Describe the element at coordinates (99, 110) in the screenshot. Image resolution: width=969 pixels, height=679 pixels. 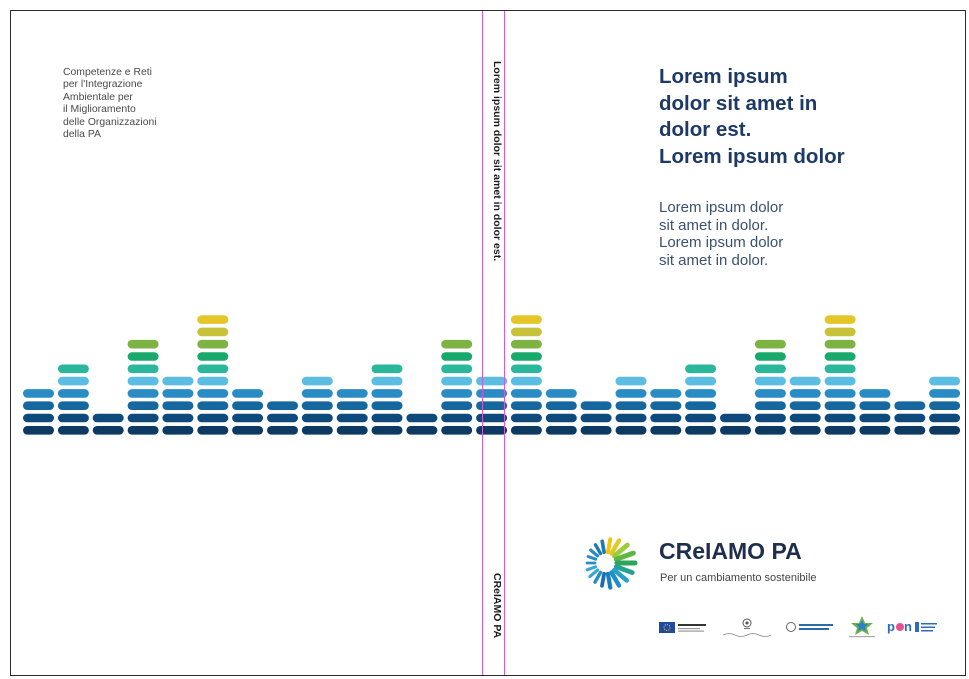
I see `back-cover-line: il Miglioramento` at that location.